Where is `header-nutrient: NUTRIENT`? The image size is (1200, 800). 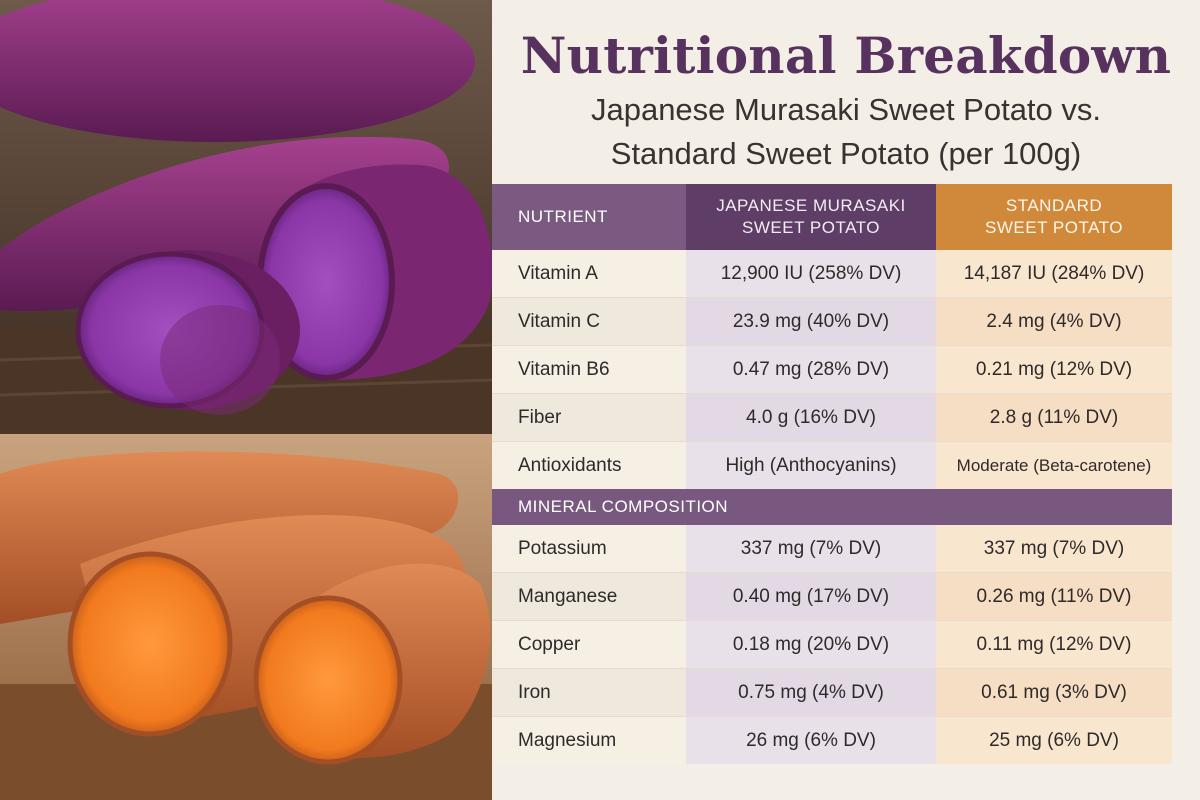
header-nutrient: NUTRIENT is located at coordinates (589, 217).